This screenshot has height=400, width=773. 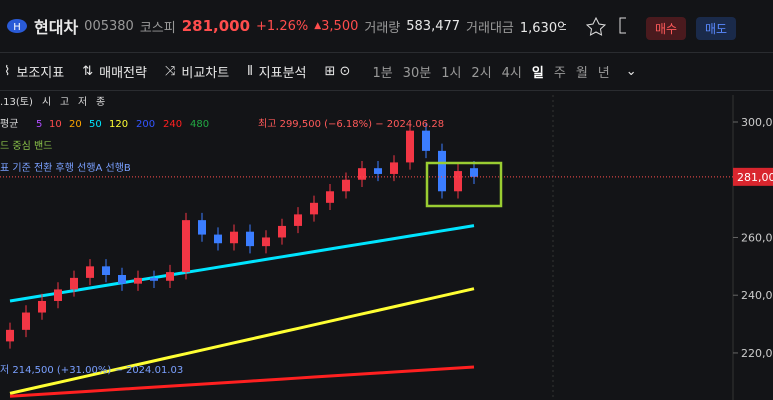 I want to click on periods: 1분 30분 1시 2시 4시 일 주 월 년, so click(x=495, y=71).